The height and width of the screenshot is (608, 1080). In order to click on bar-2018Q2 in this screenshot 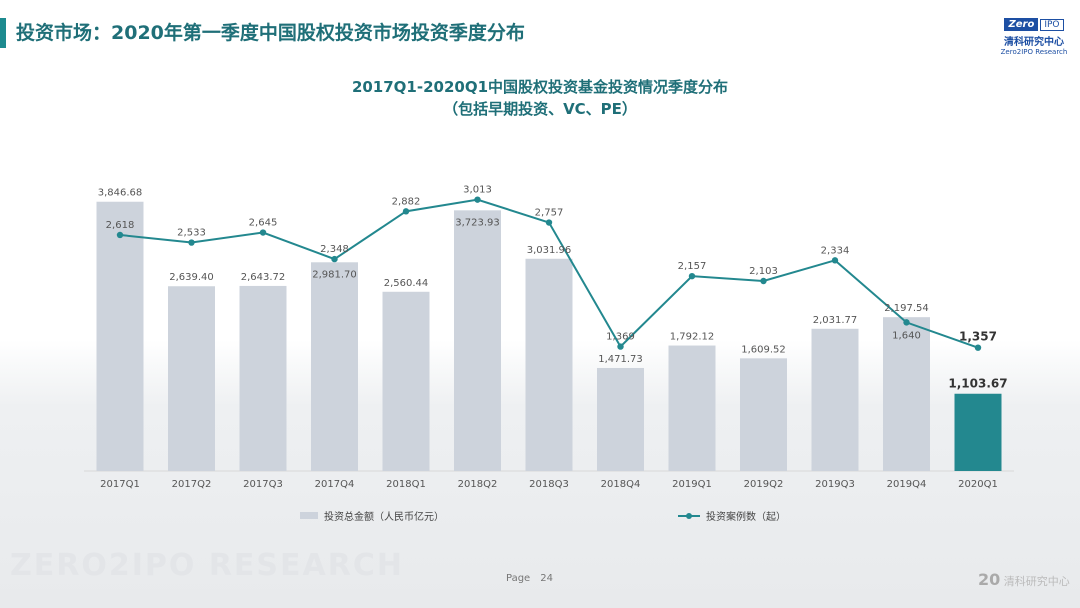, I will do `click(477, 341)`.